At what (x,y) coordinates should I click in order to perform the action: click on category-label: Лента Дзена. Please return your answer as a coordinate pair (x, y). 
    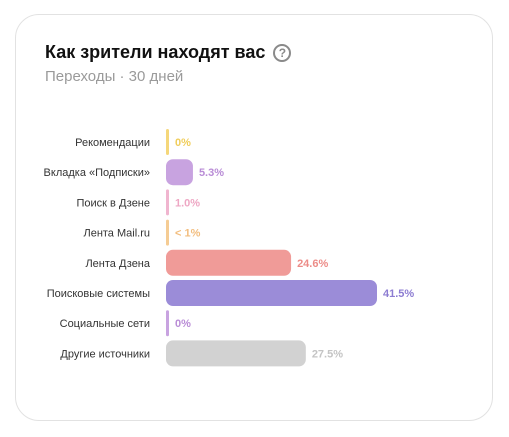
    Looking at the image, I should click on (117, 264).